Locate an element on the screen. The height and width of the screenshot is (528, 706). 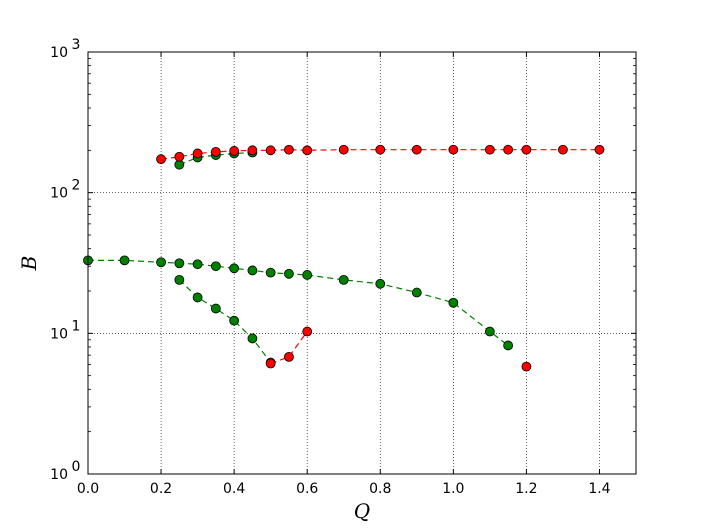
y-tick-exponent: 1 is located at coordinates (76, 326).